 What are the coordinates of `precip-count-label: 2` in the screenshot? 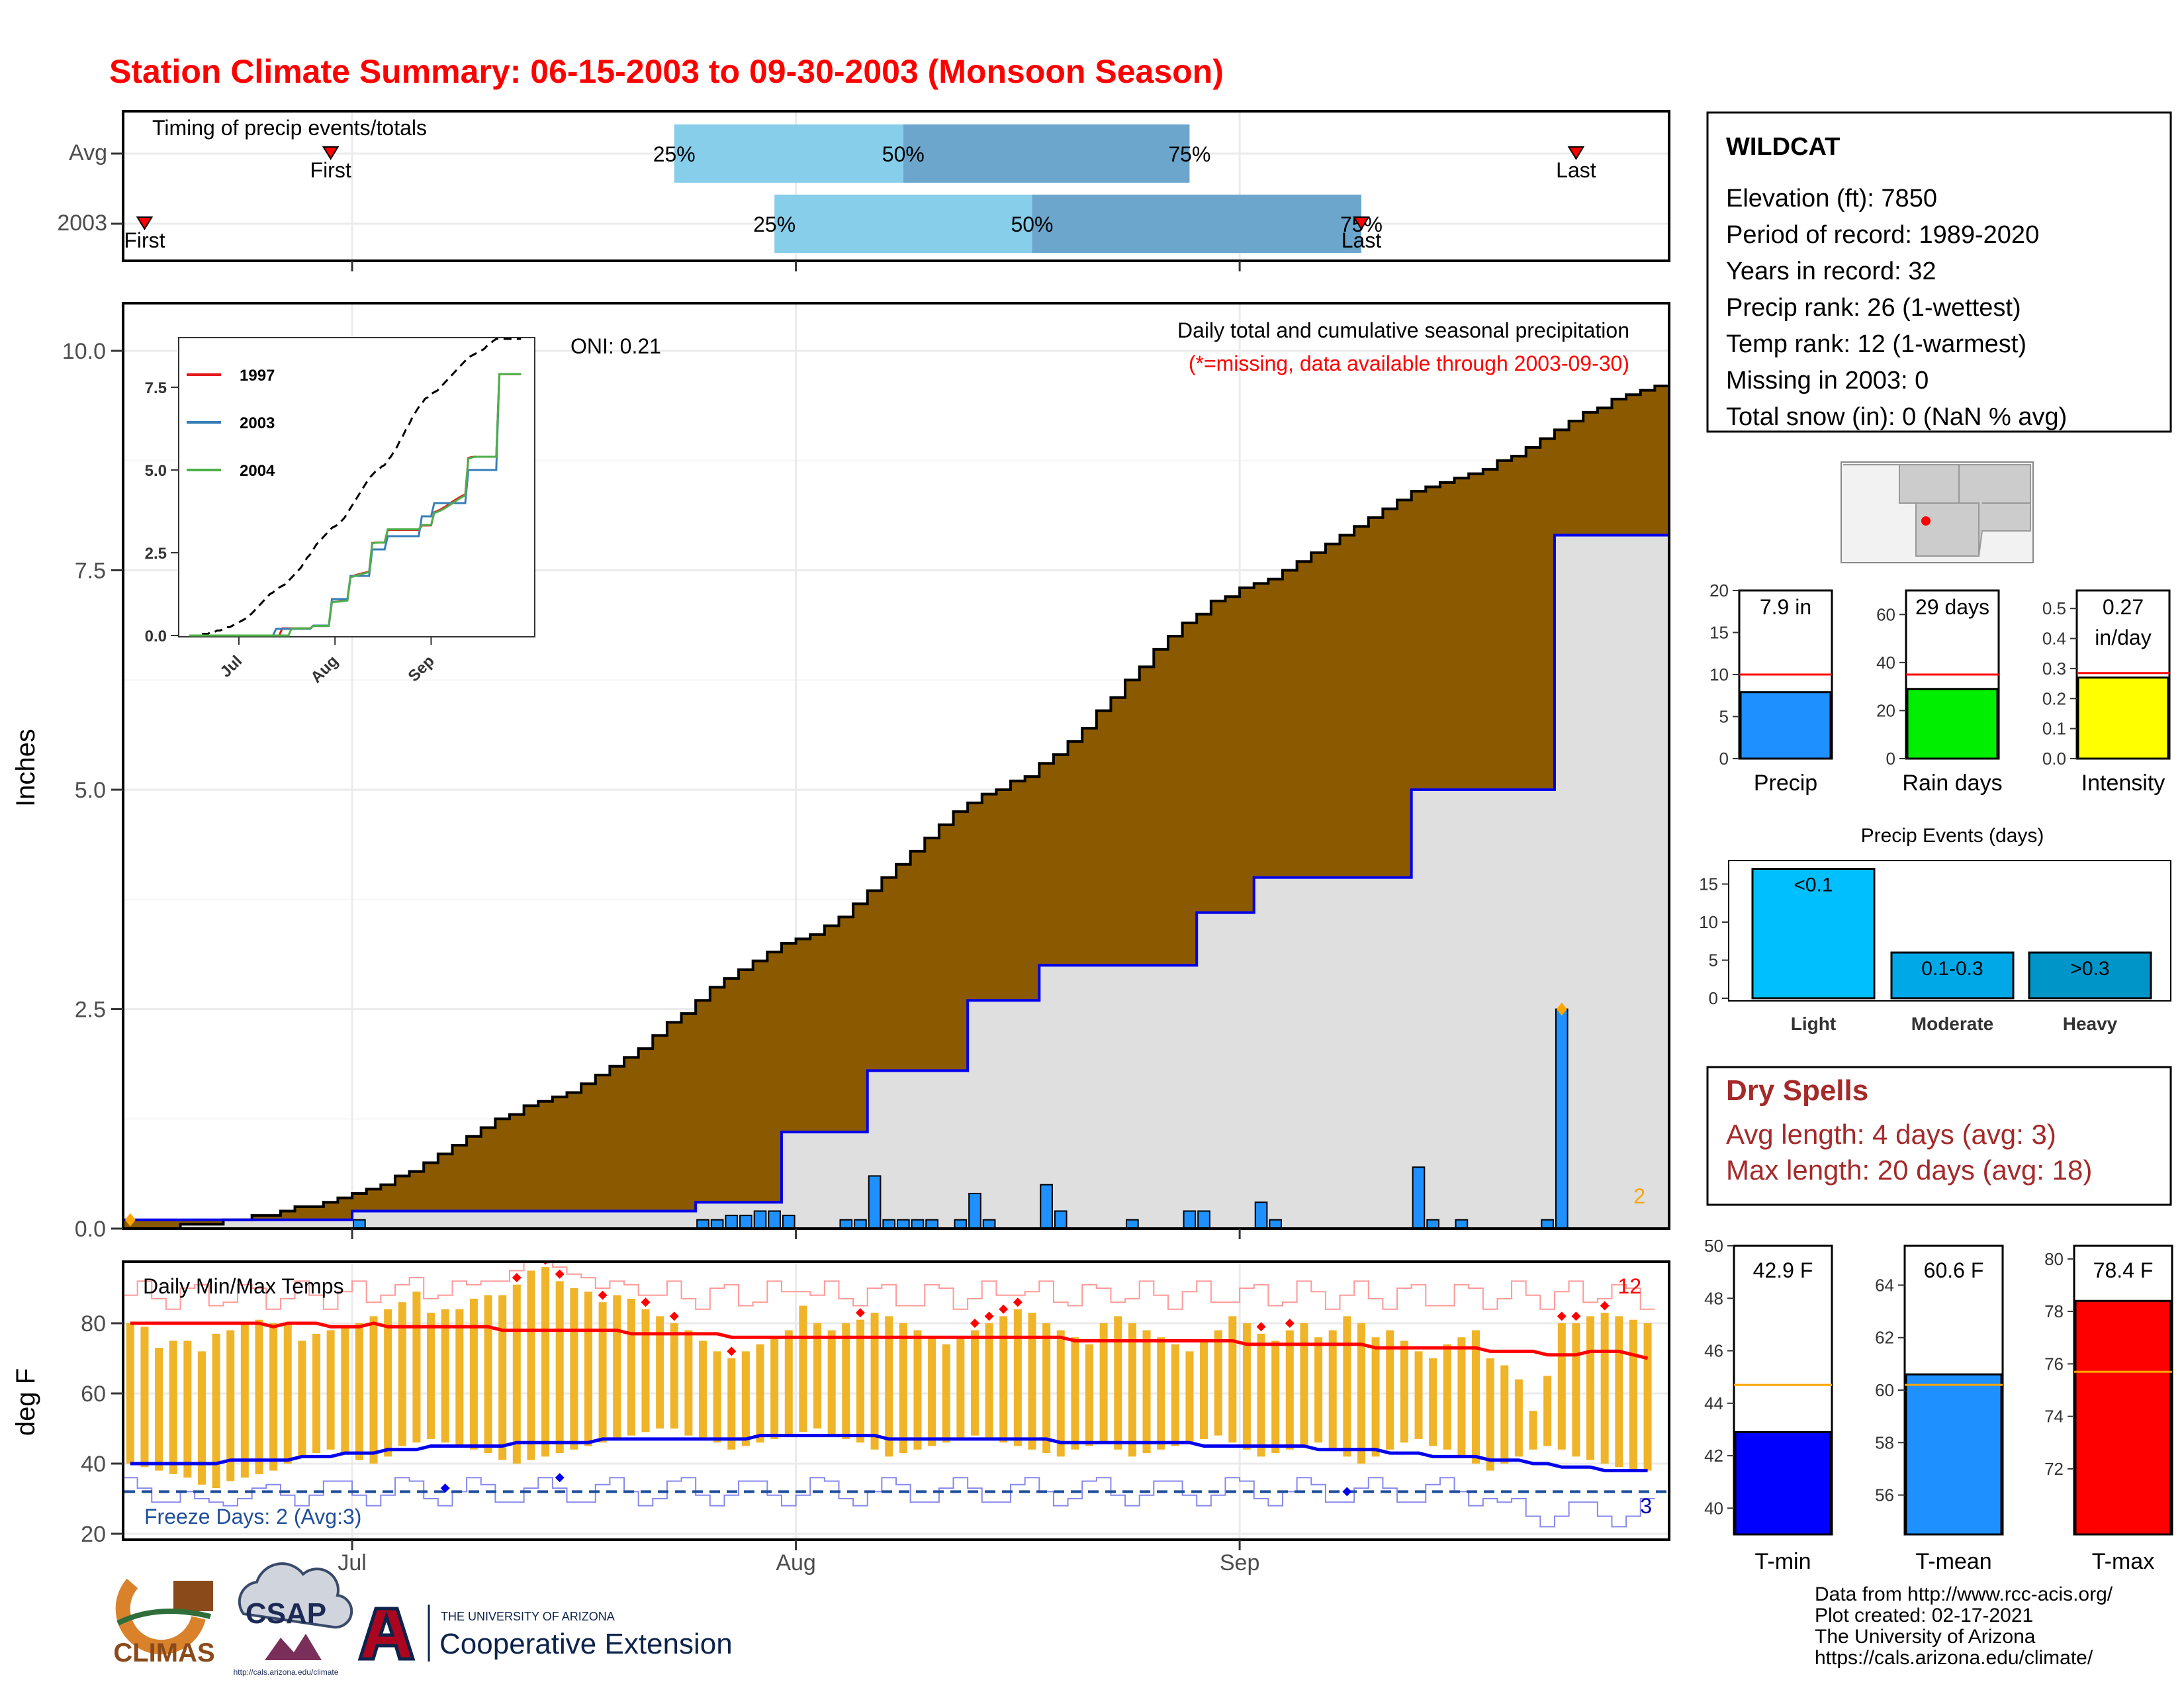 It's located at (1639, 1196).